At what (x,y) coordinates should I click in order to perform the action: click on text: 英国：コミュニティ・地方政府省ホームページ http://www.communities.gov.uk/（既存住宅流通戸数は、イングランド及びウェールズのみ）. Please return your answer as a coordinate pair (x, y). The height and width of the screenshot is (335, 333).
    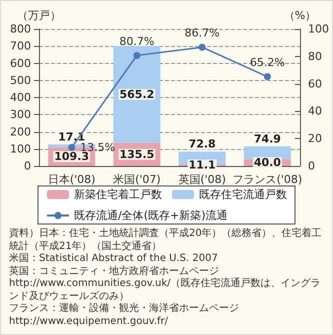
    Looking at the image, I should click on (165, 284).